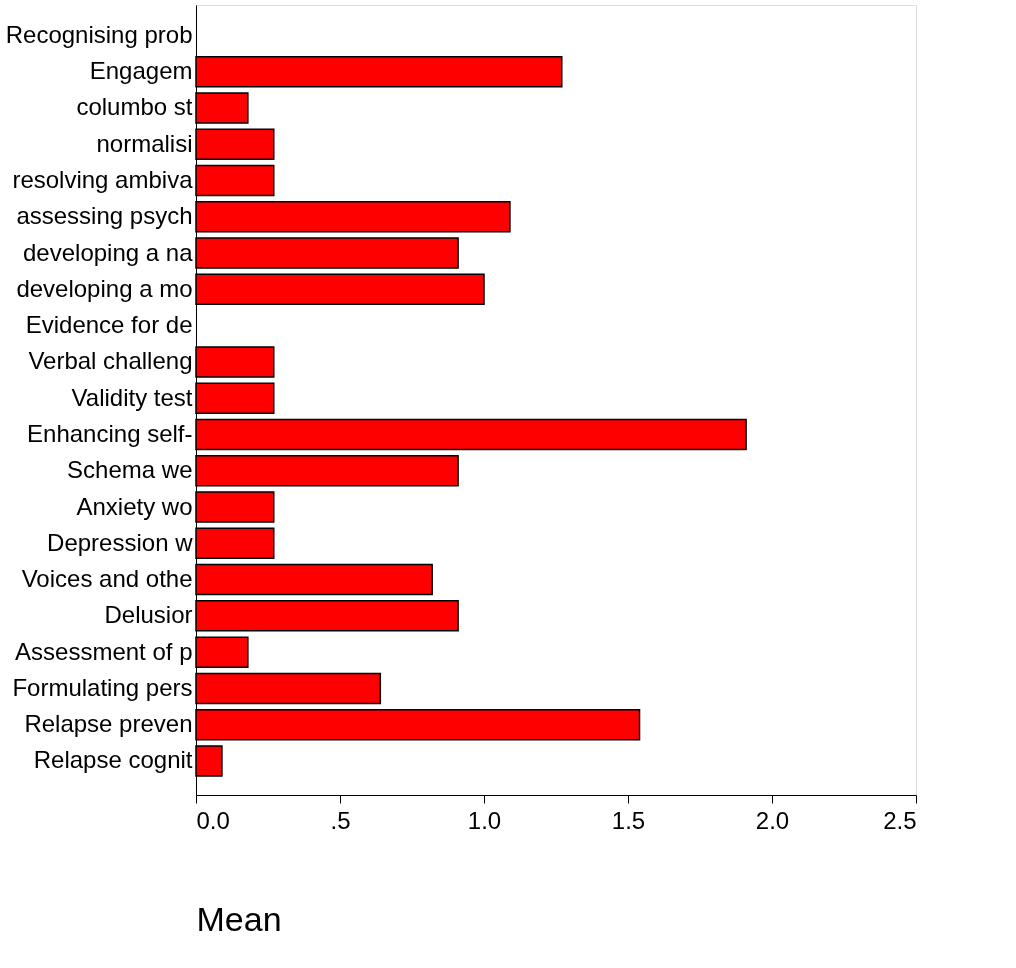 This screenshot has height=968, width=1016. I want to click on x-tick-label: 0.0, so click(213, 820).